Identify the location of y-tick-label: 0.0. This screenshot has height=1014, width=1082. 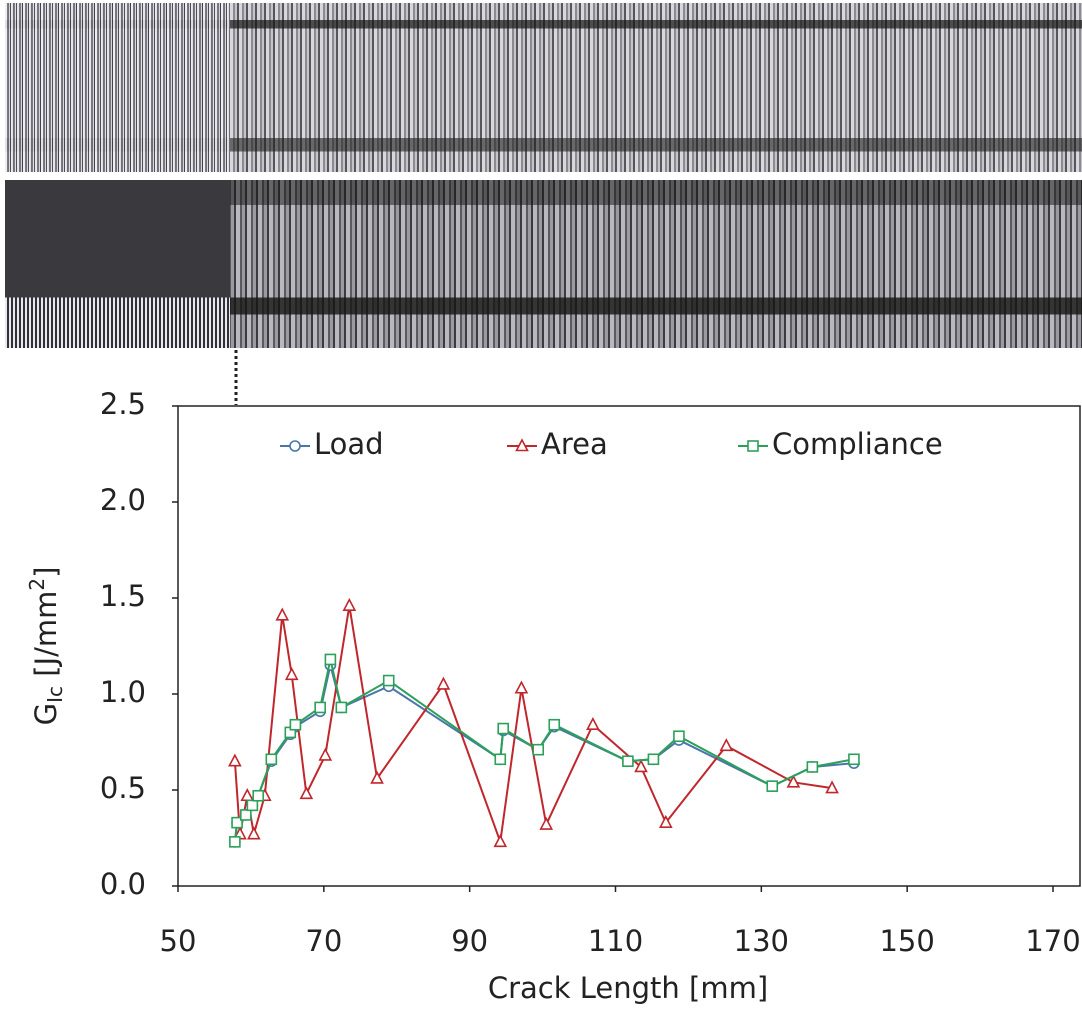
(123, 884).